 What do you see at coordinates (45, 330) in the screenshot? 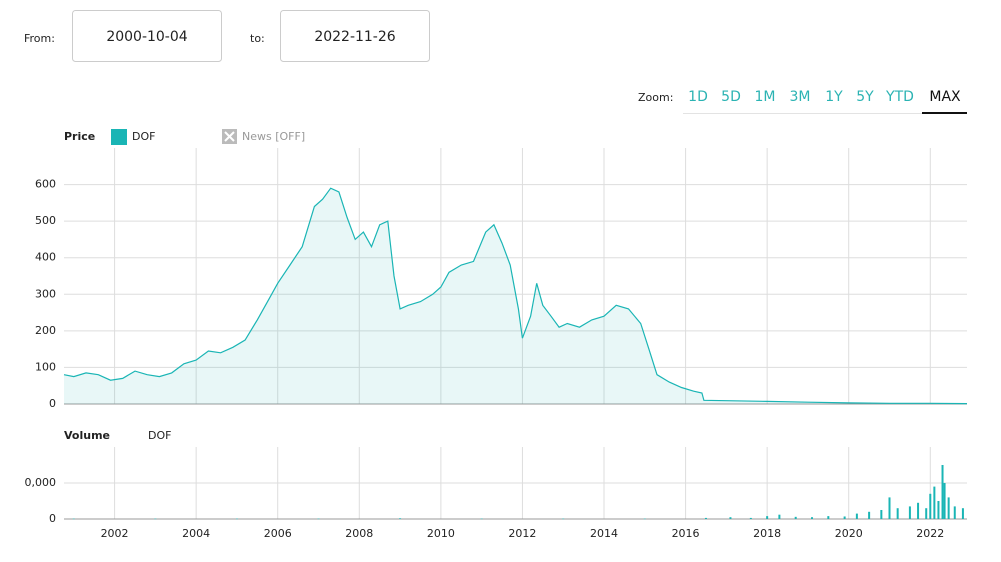
I see `y-tick-label: 200` at bounding box center [45, 330].